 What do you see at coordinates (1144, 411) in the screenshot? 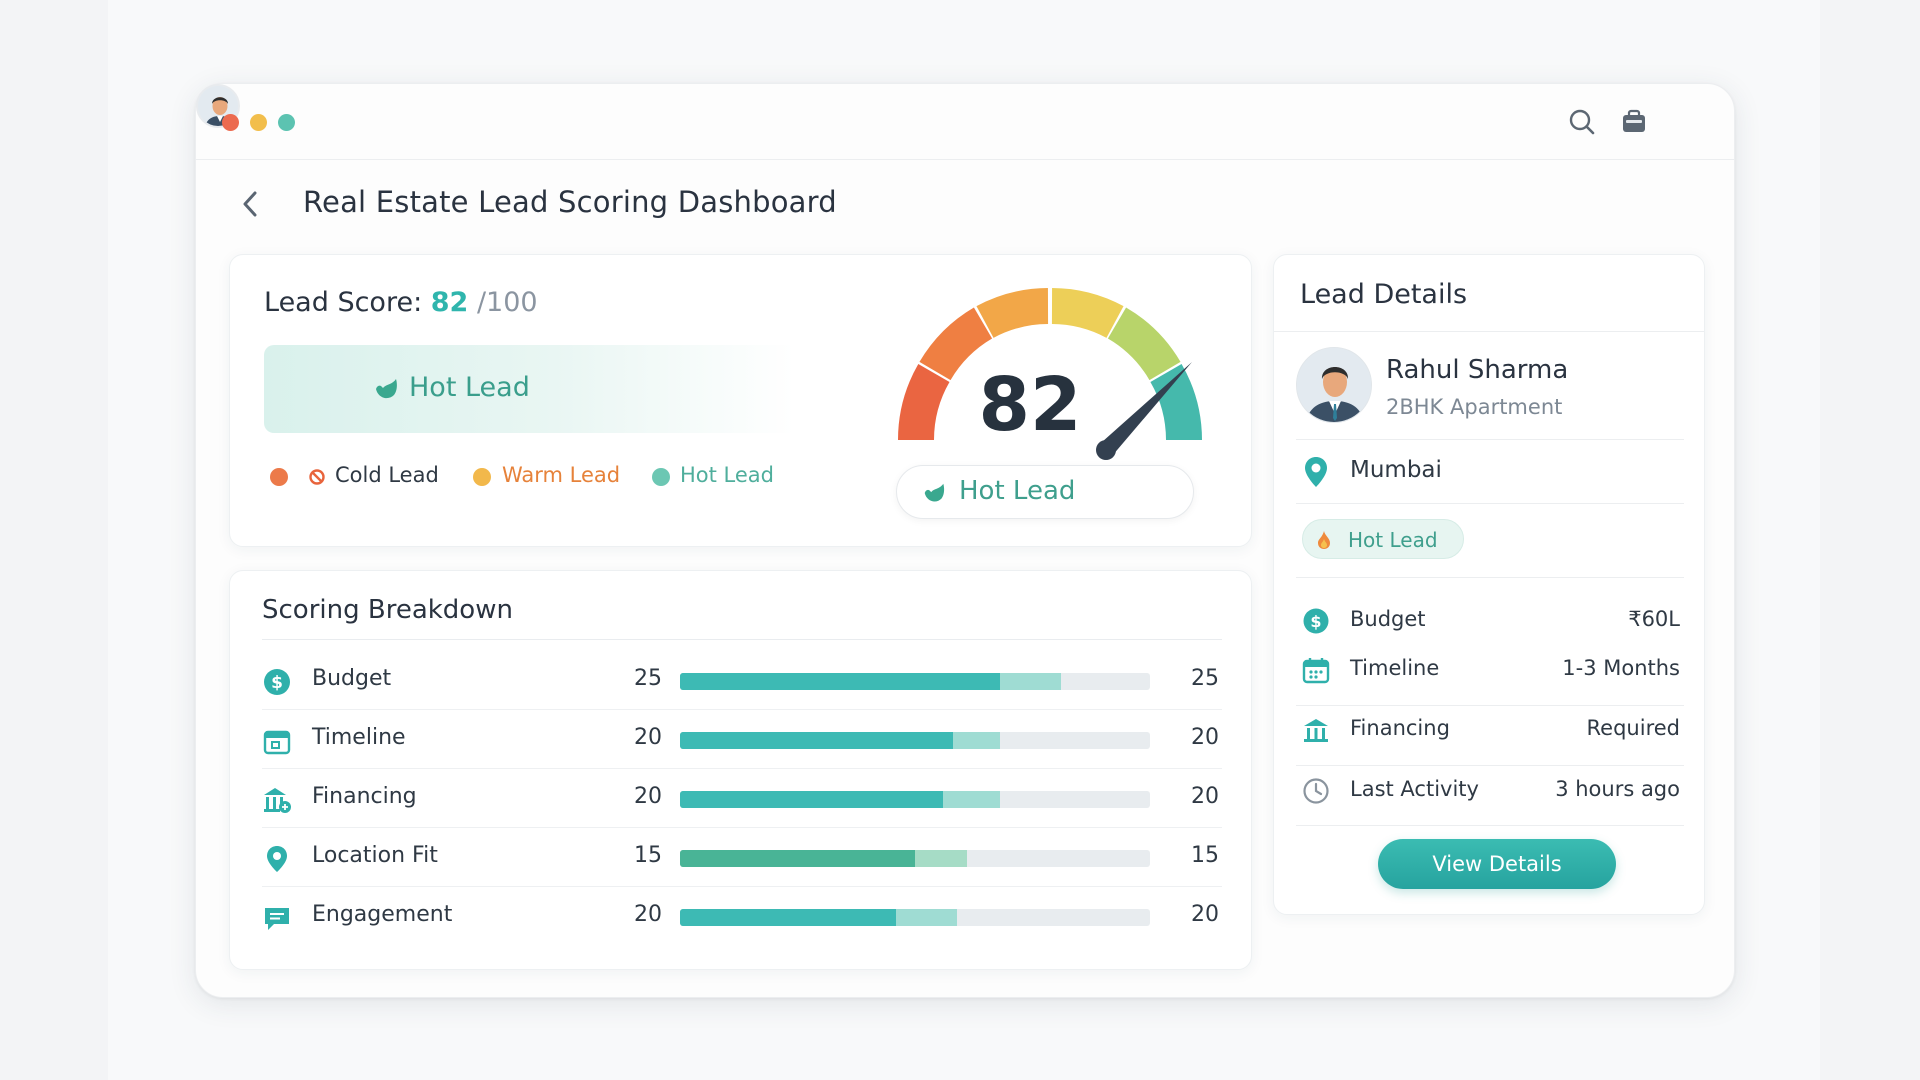
I see `gauge-needle` at bounding box center [1144, 411].